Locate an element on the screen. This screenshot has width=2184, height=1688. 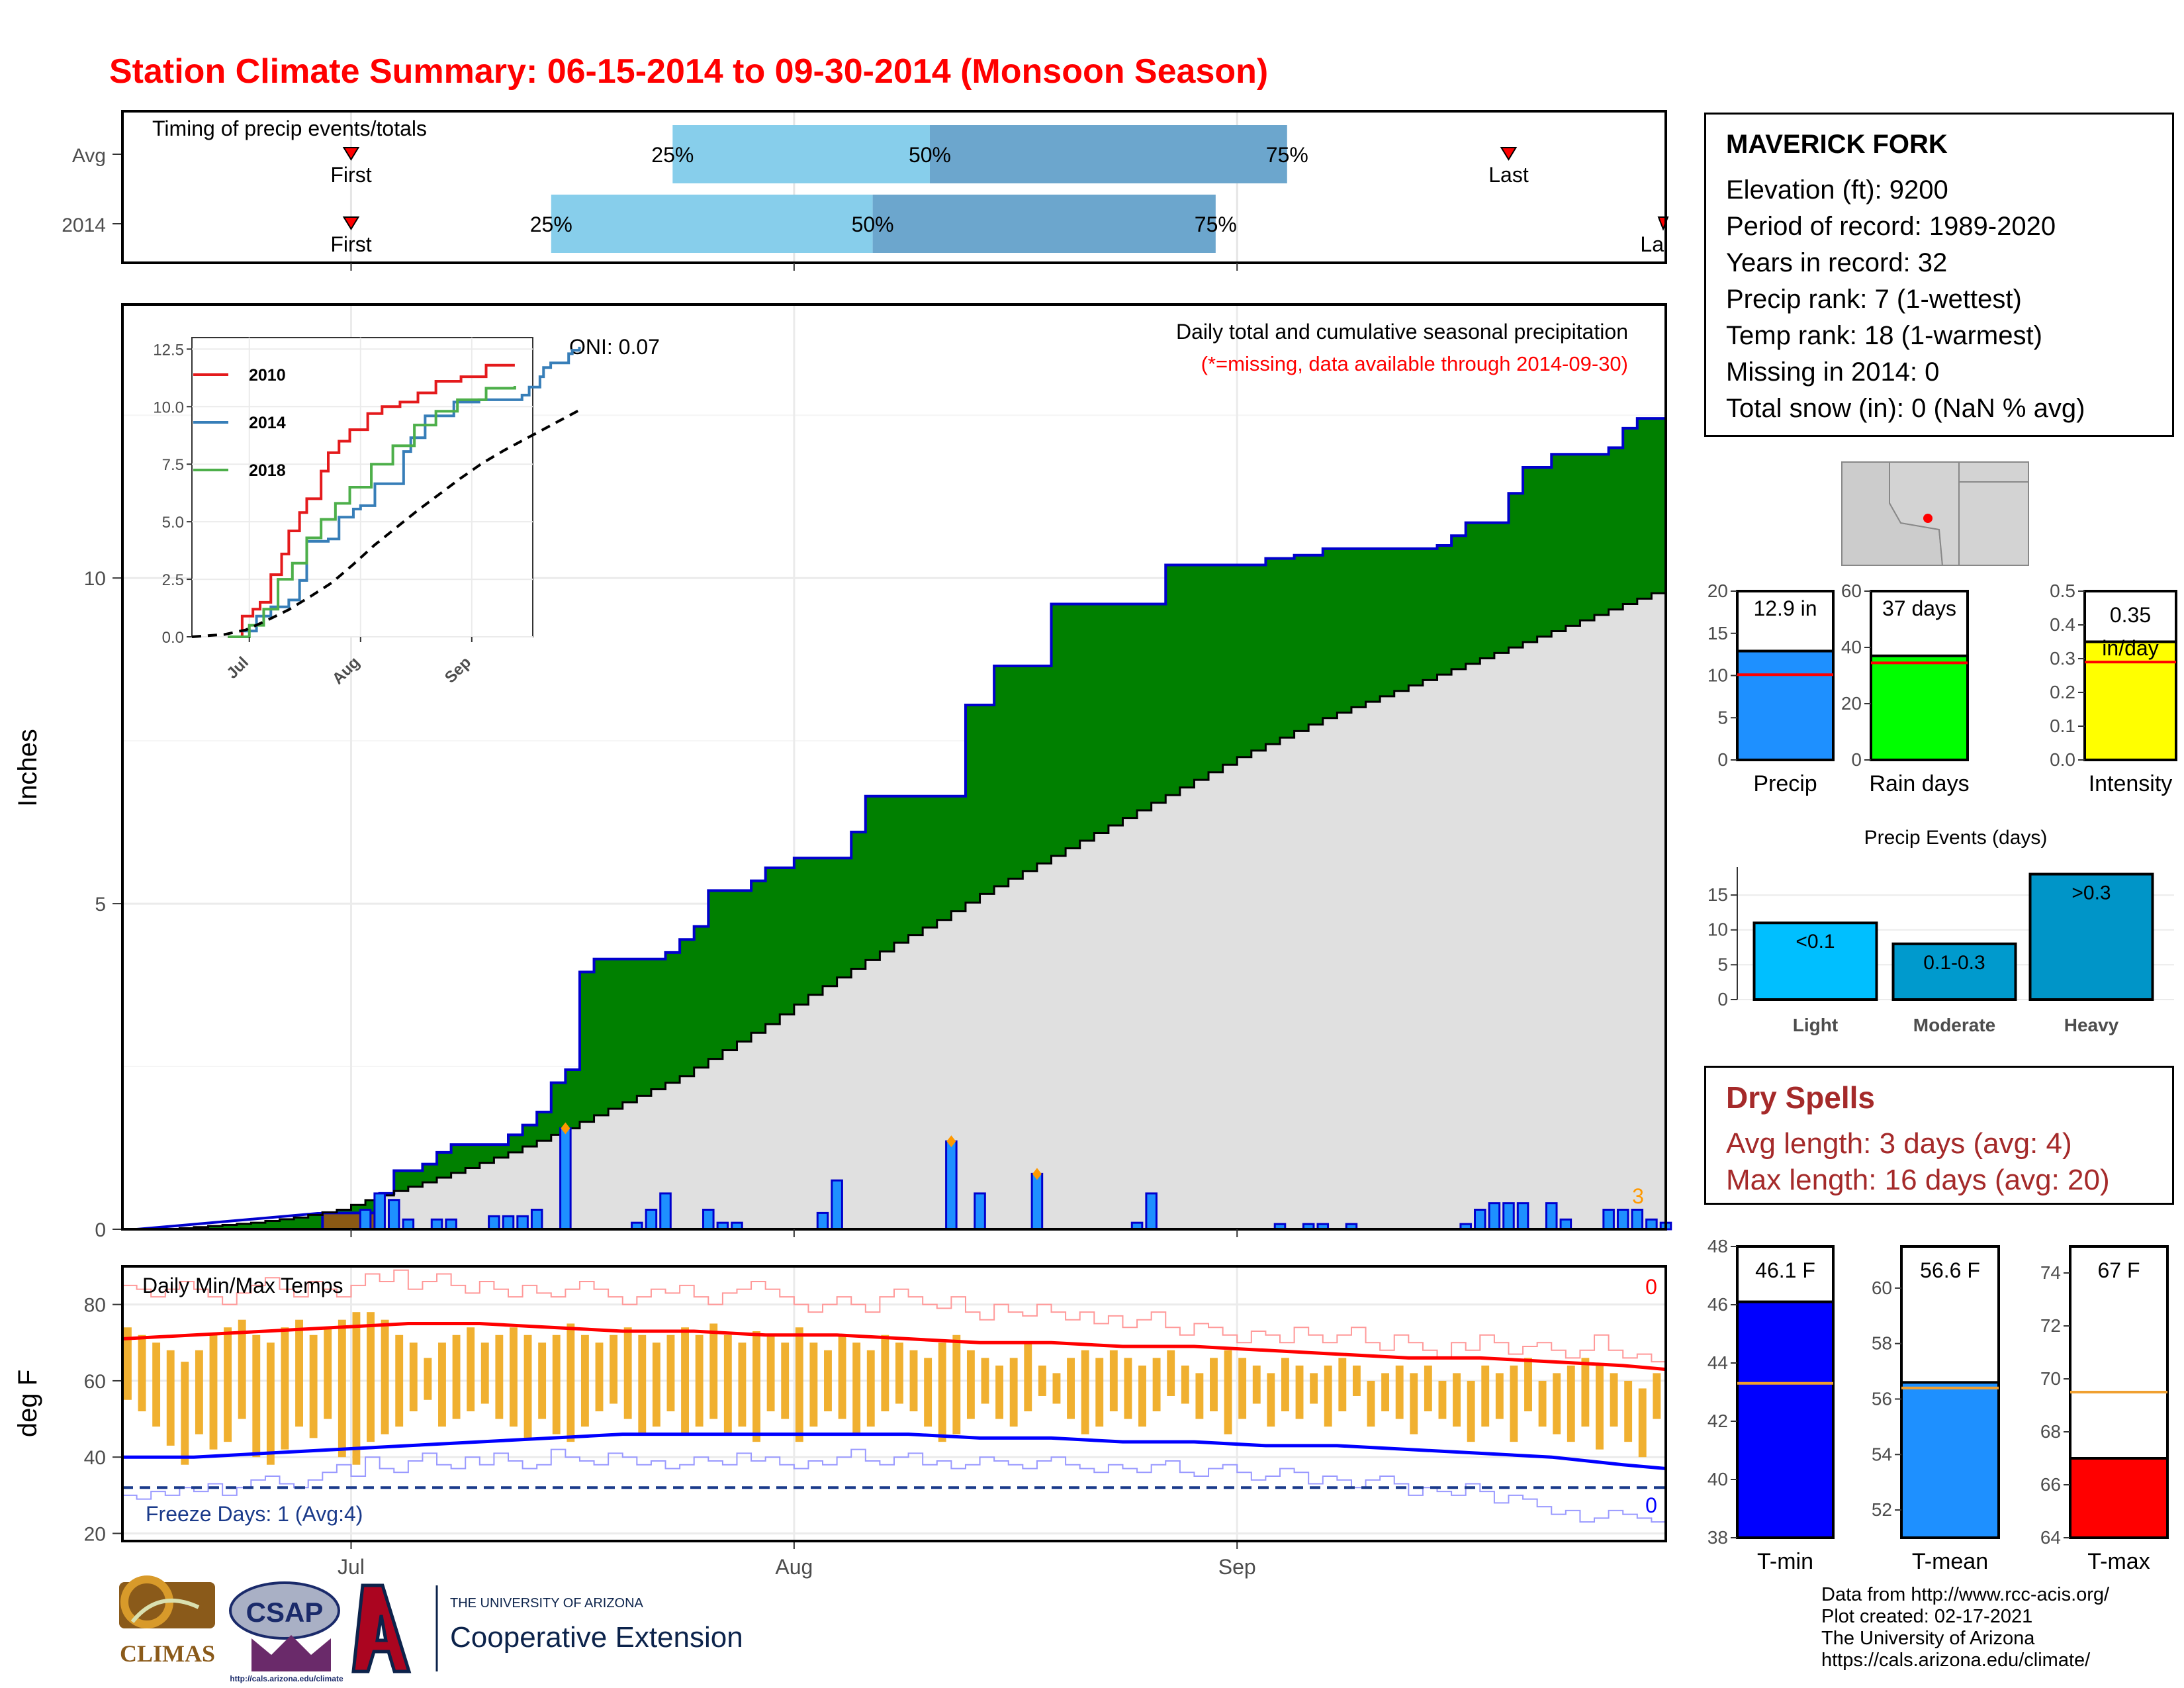
station-elevation: Elevation (ft): 9200 is located at coordinates (1837, 190).